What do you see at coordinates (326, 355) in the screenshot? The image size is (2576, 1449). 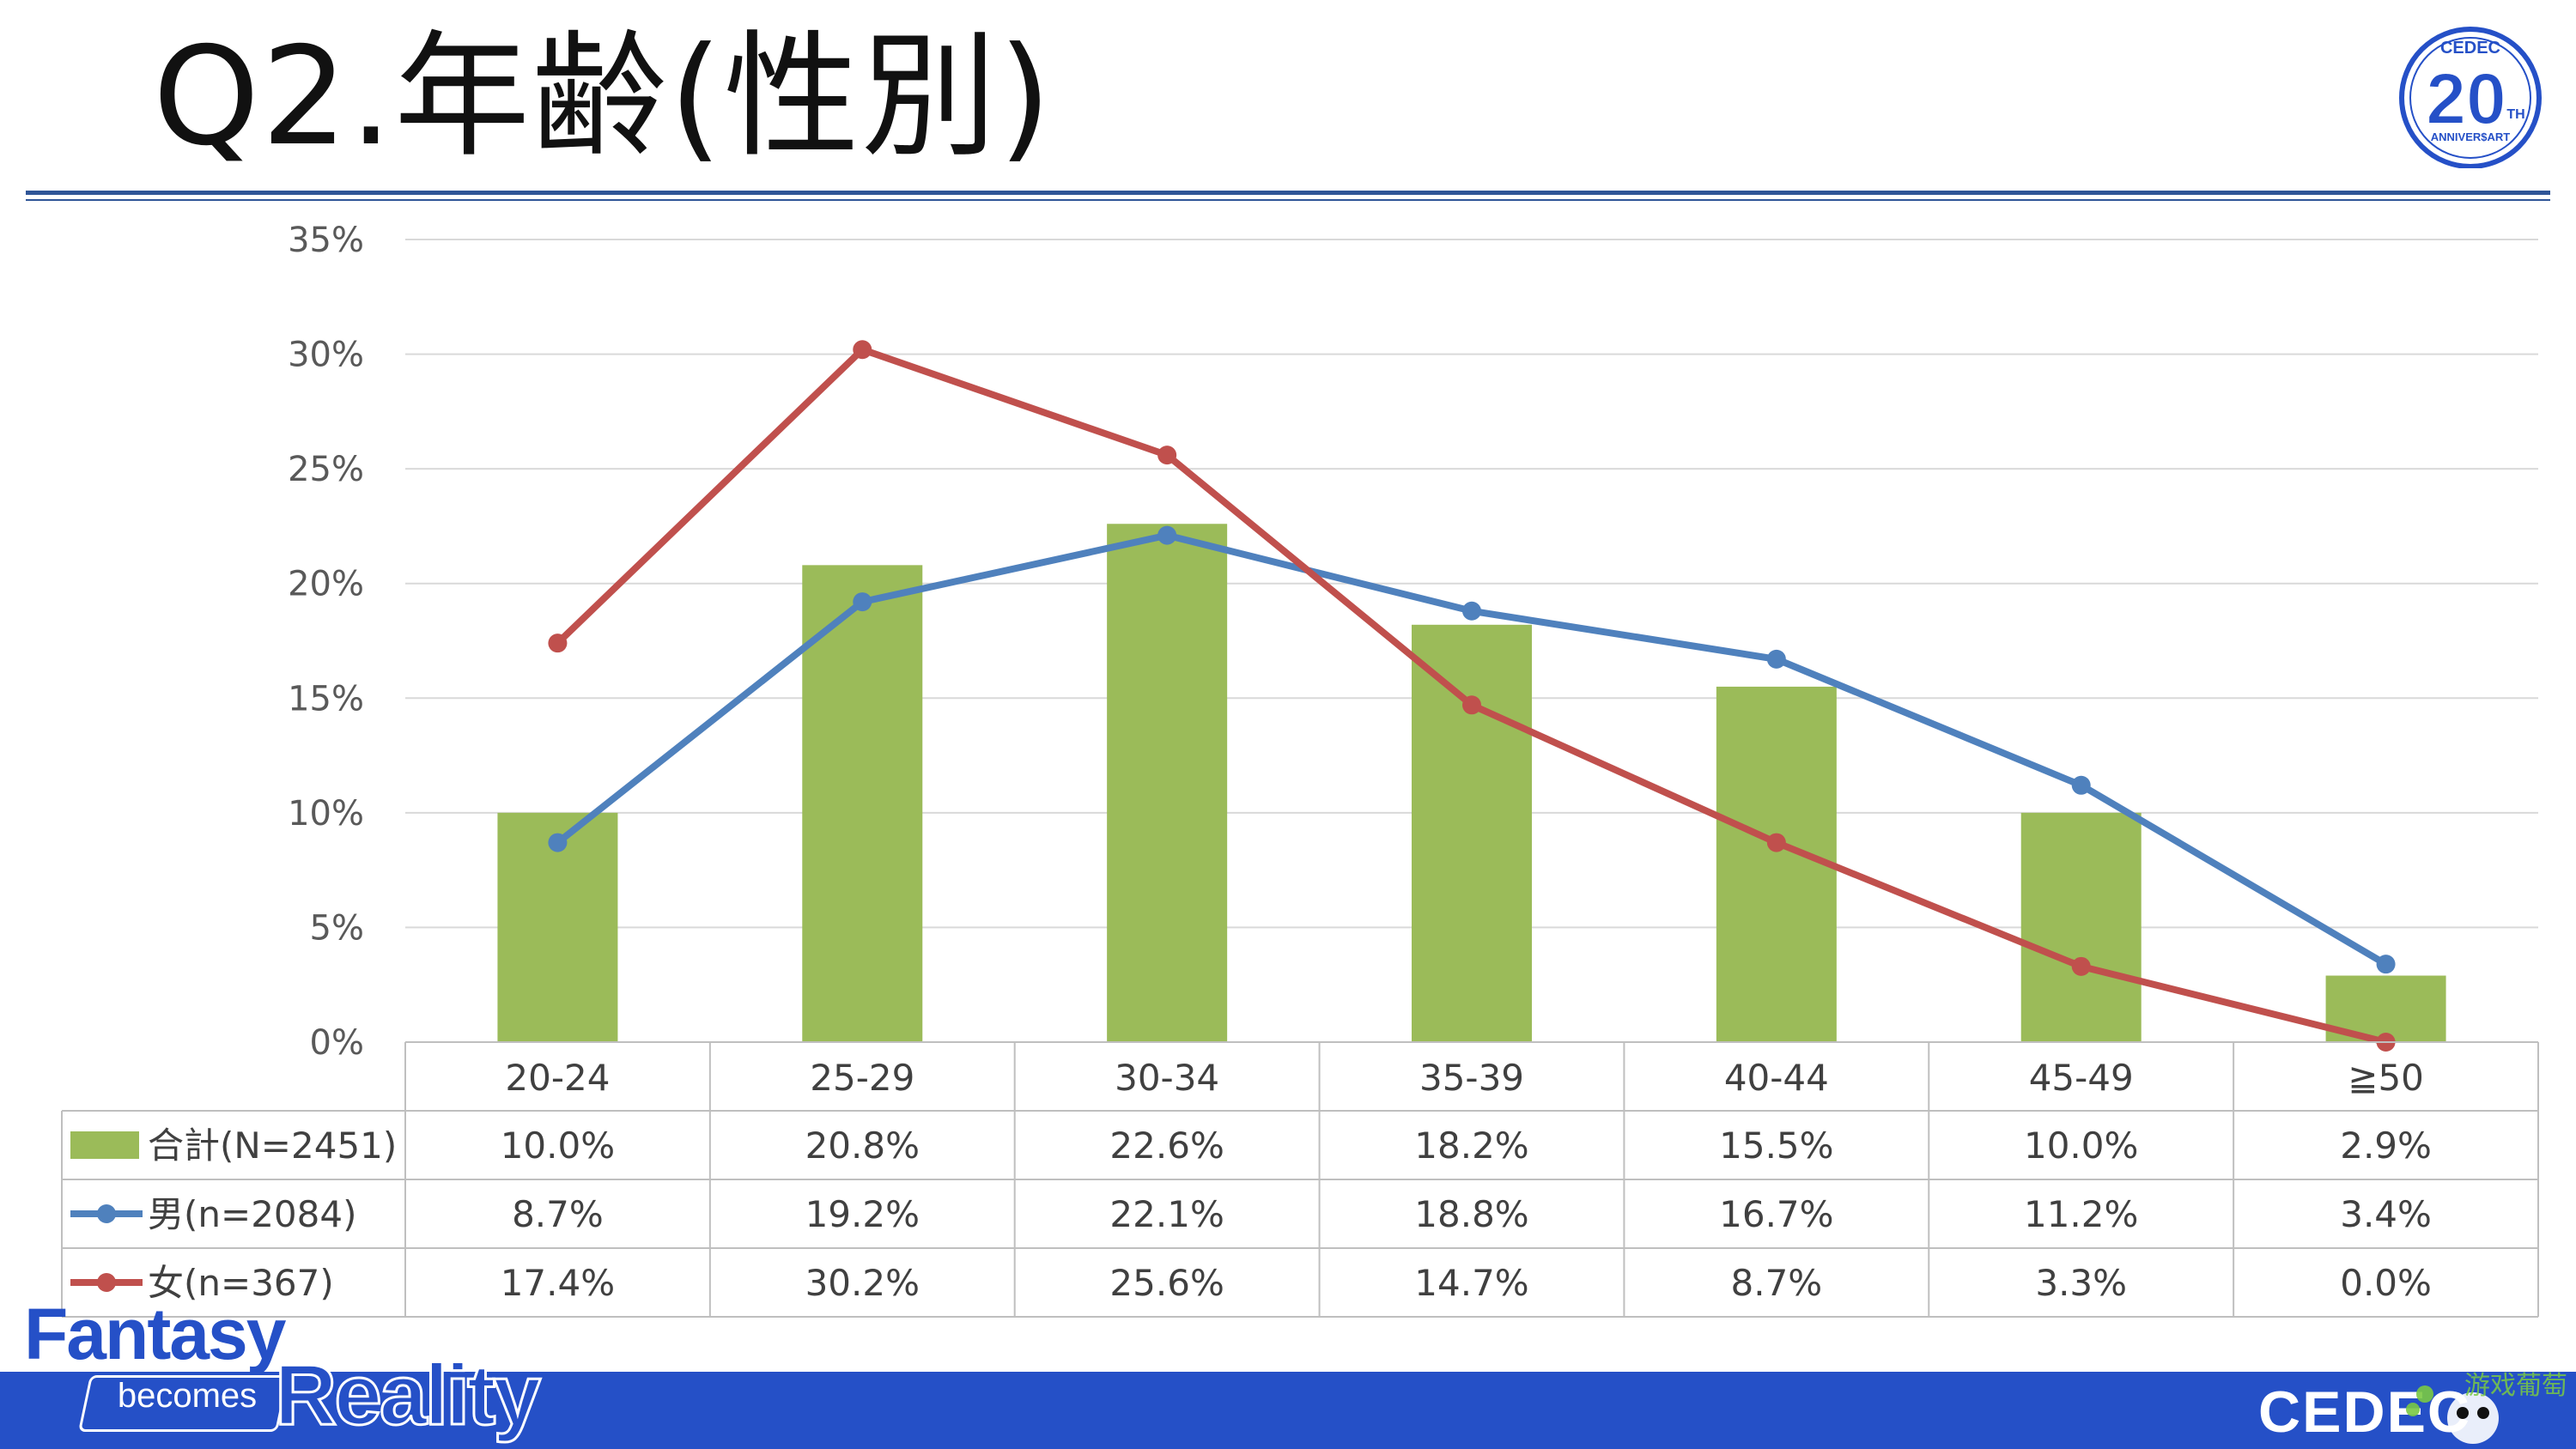 I see `y-tick-label: 30%` at bounding box center [326, 355].